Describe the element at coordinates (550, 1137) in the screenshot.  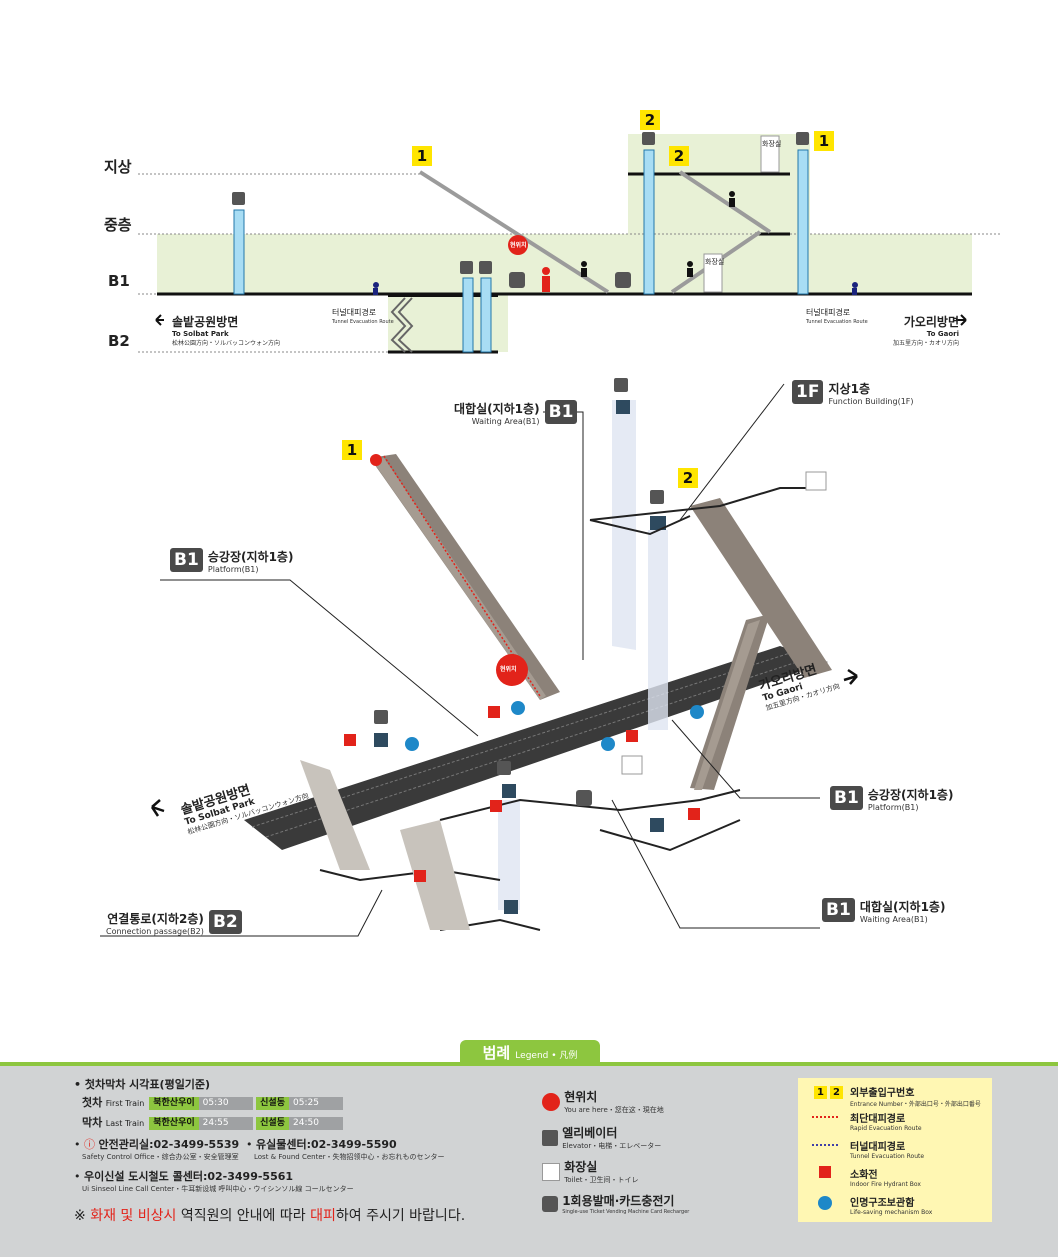
I see `elevator-icon` at that location.